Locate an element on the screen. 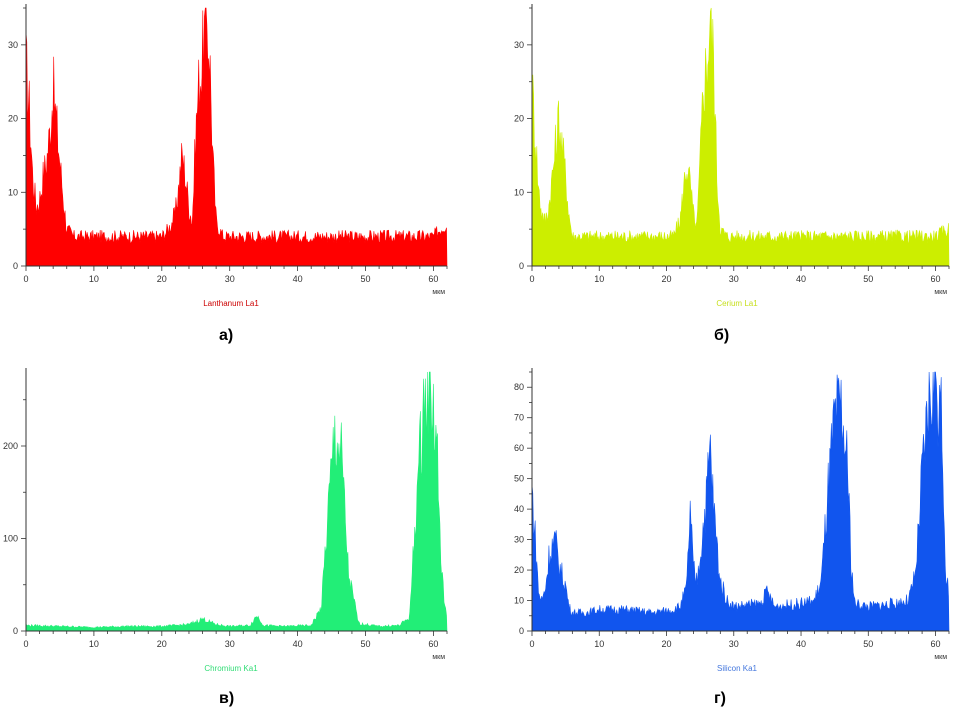 The height and width of the screenshot is (710, 953). x-axis-unit-c: мкм is located at coordinates (438, 657).